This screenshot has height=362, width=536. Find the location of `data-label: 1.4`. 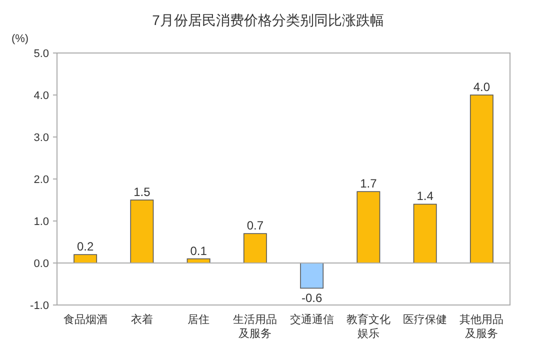

data-label: 1.4 is located at coordinates (425, 196).